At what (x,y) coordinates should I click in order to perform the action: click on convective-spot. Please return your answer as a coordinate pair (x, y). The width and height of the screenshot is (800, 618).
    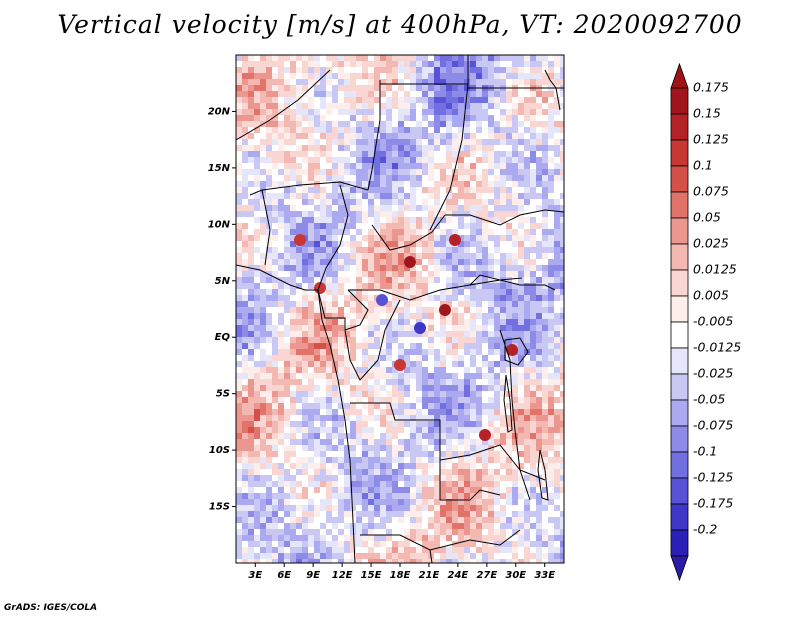
    Looking at the image, I should click on (455, 240).